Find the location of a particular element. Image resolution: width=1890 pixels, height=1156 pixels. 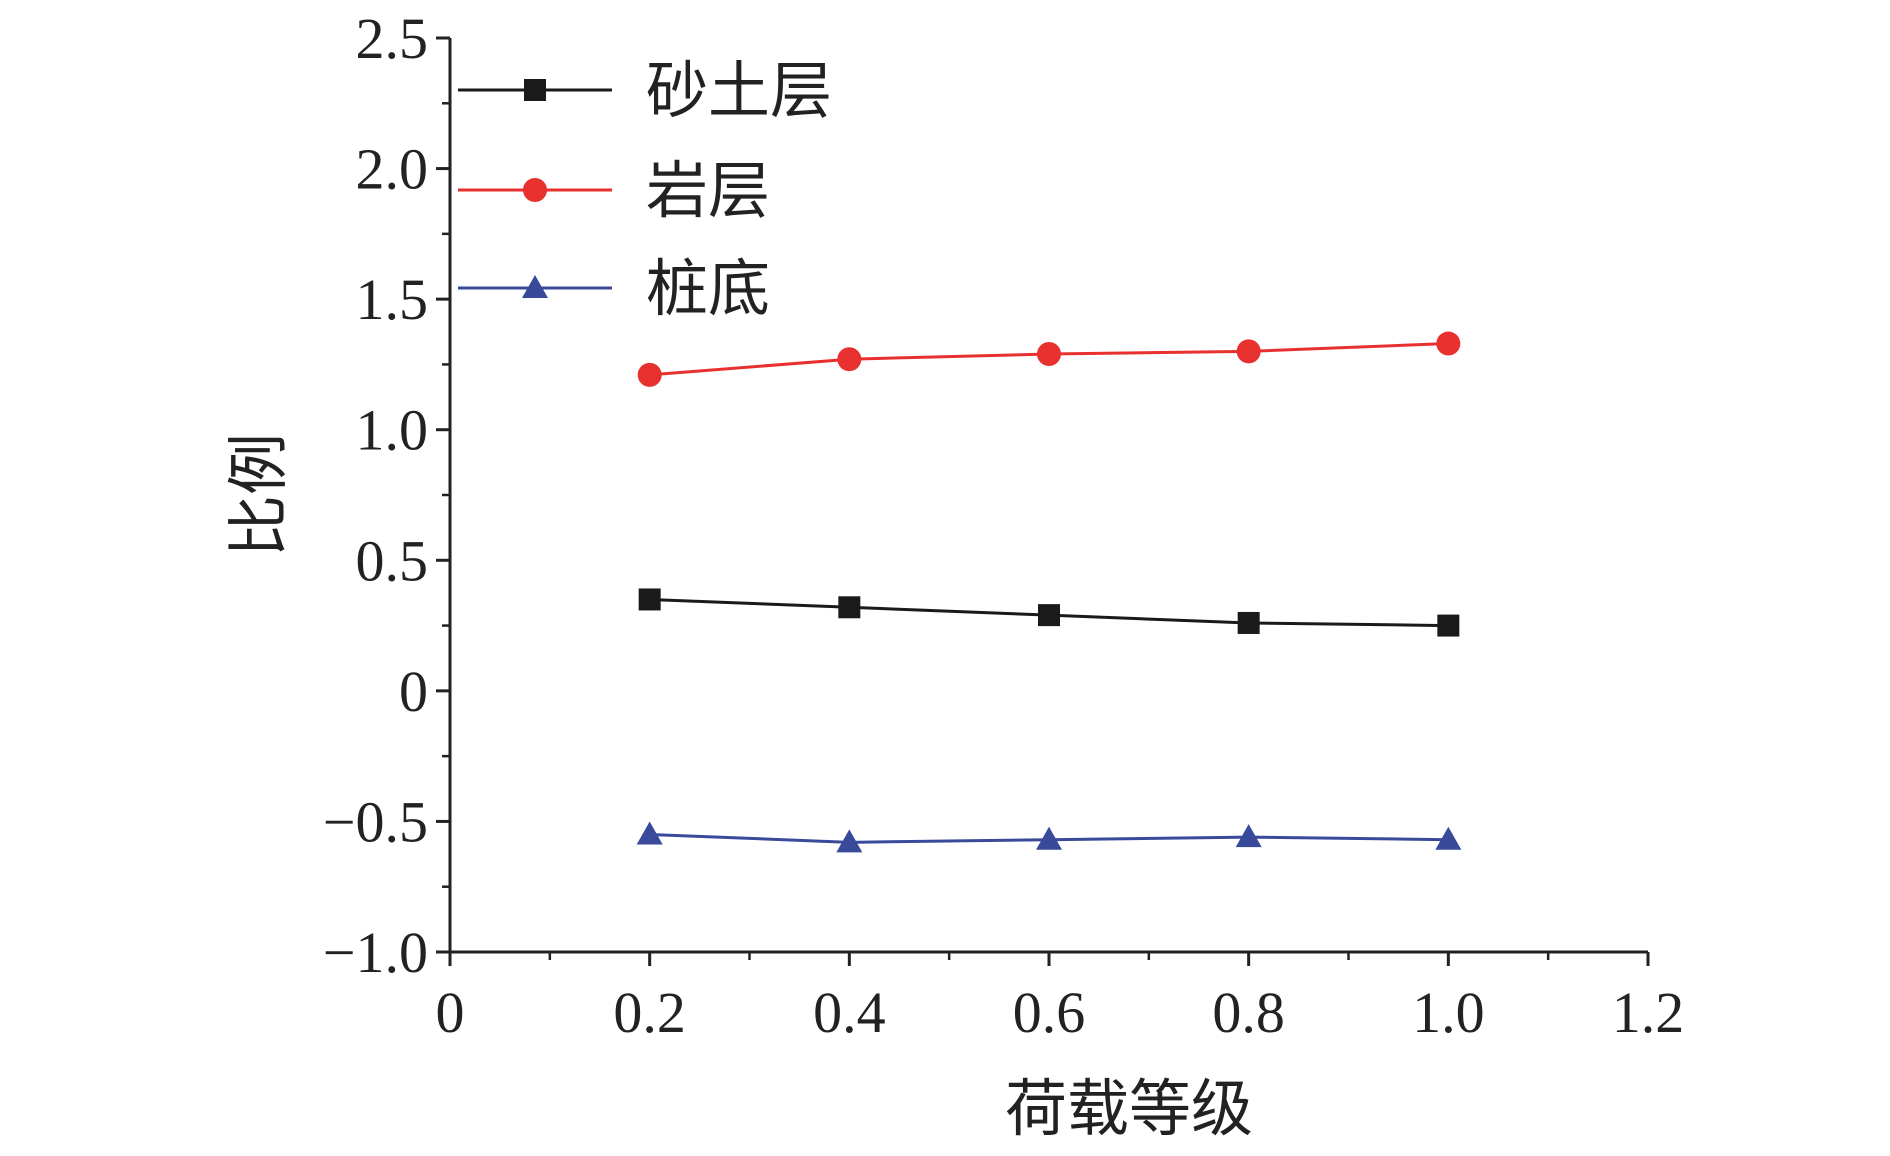

legend-label: 砂土层 is located at coordinates (739, 92).